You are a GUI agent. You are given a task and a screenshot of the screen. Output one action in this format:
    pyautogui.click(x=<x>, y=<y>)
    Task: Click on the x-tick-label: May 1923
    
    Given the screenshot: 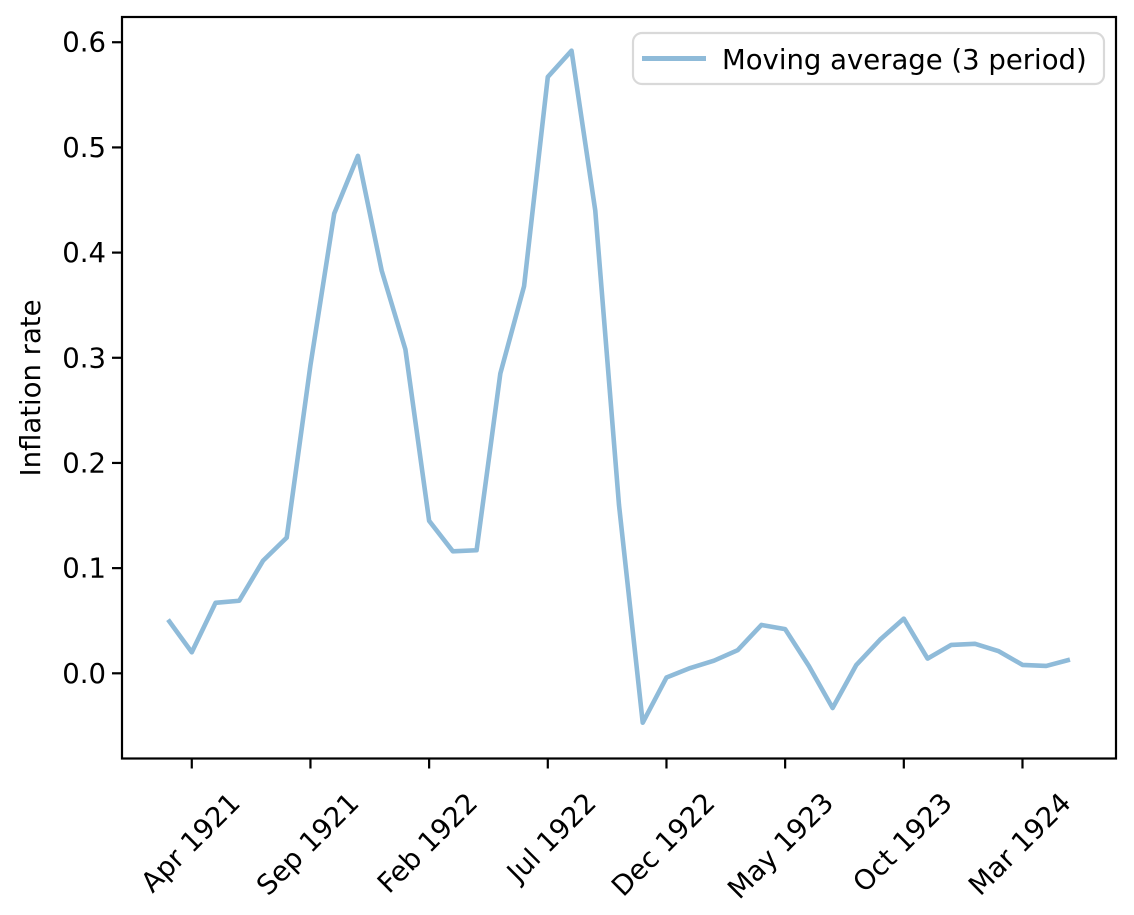 What is the action you would take?
    pyautogui.click(x=781, y=846)
    